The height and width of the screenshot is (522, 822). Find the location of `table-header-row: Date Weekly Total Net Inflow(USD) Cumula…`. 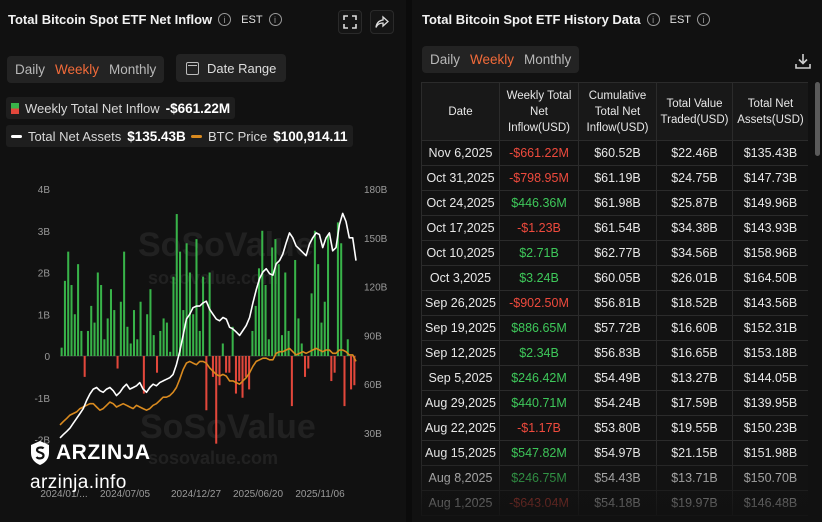

table-header-row: Date Weekly Total Net Inflow(USD) Cumula… is located at coordinates (614, 111).